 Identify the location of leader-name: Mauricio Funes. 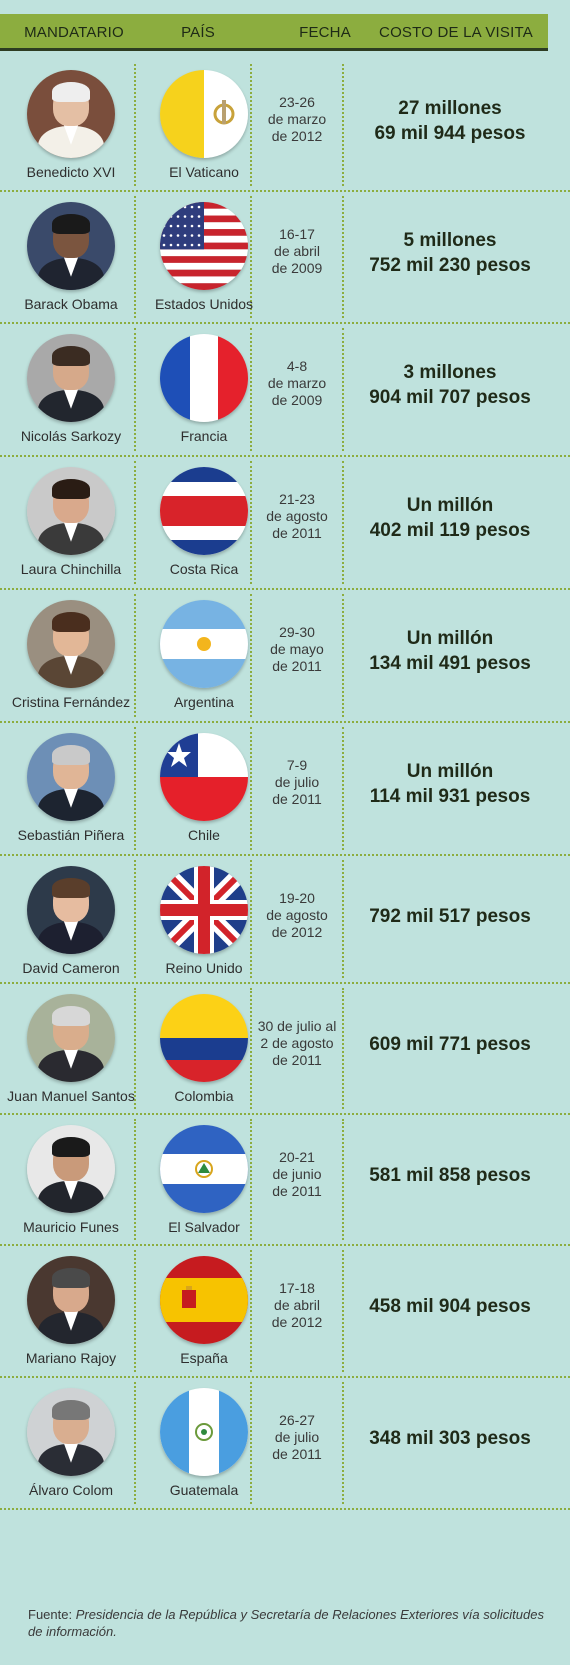
(71, 1227).